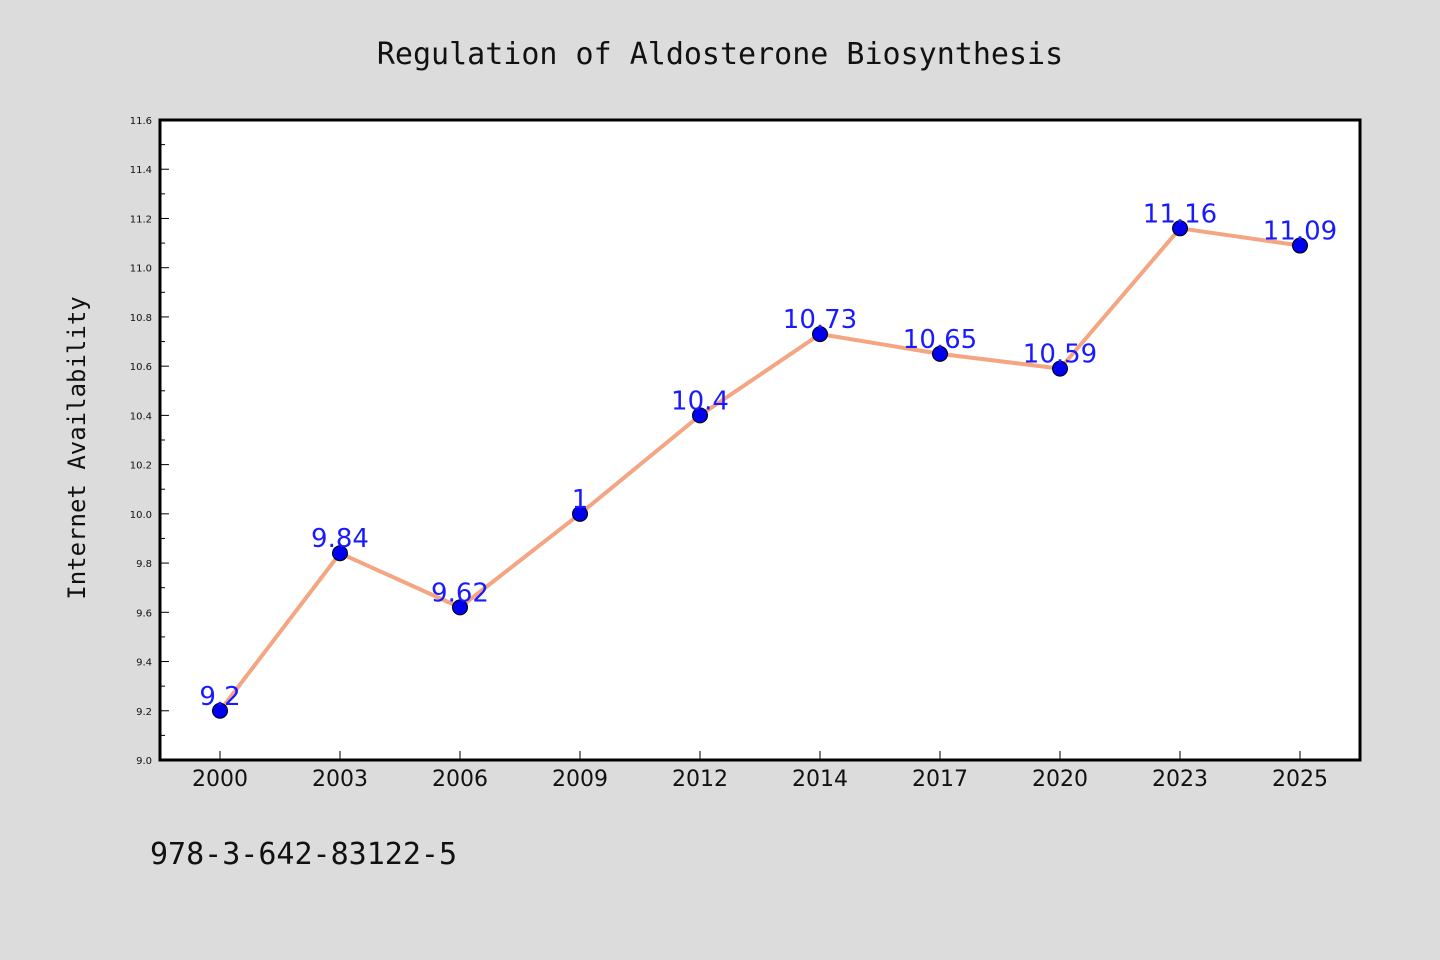 The width and height of the screenshot is (1440, 960). I want to click on y-tick-label: 11.4, so click(141, 170).